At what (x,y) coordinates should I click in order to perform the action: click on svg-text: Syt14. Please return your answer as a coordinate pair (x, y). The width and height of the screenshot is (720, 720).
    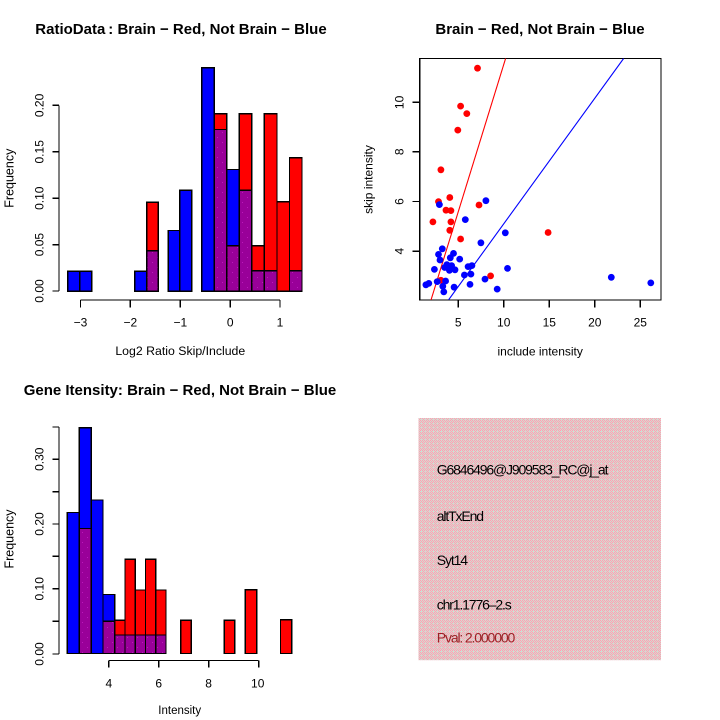
    Looking at the image, I should click on (452, 560).